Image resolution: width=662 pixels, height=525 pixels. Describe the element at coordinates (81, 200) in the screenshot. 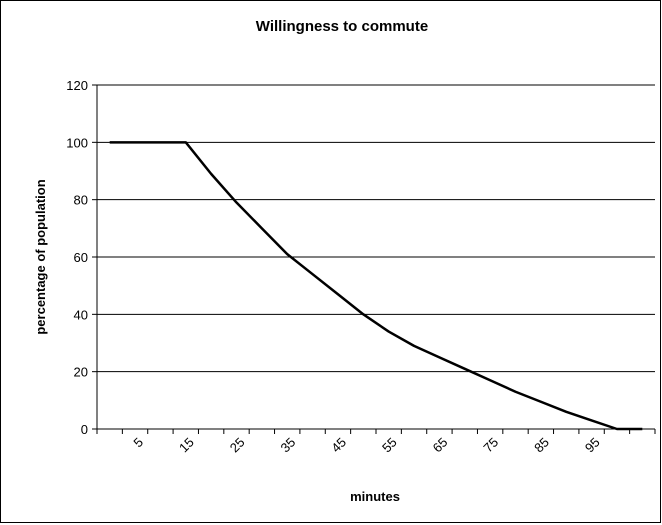

I see `y-tick-label: 80` at that location.